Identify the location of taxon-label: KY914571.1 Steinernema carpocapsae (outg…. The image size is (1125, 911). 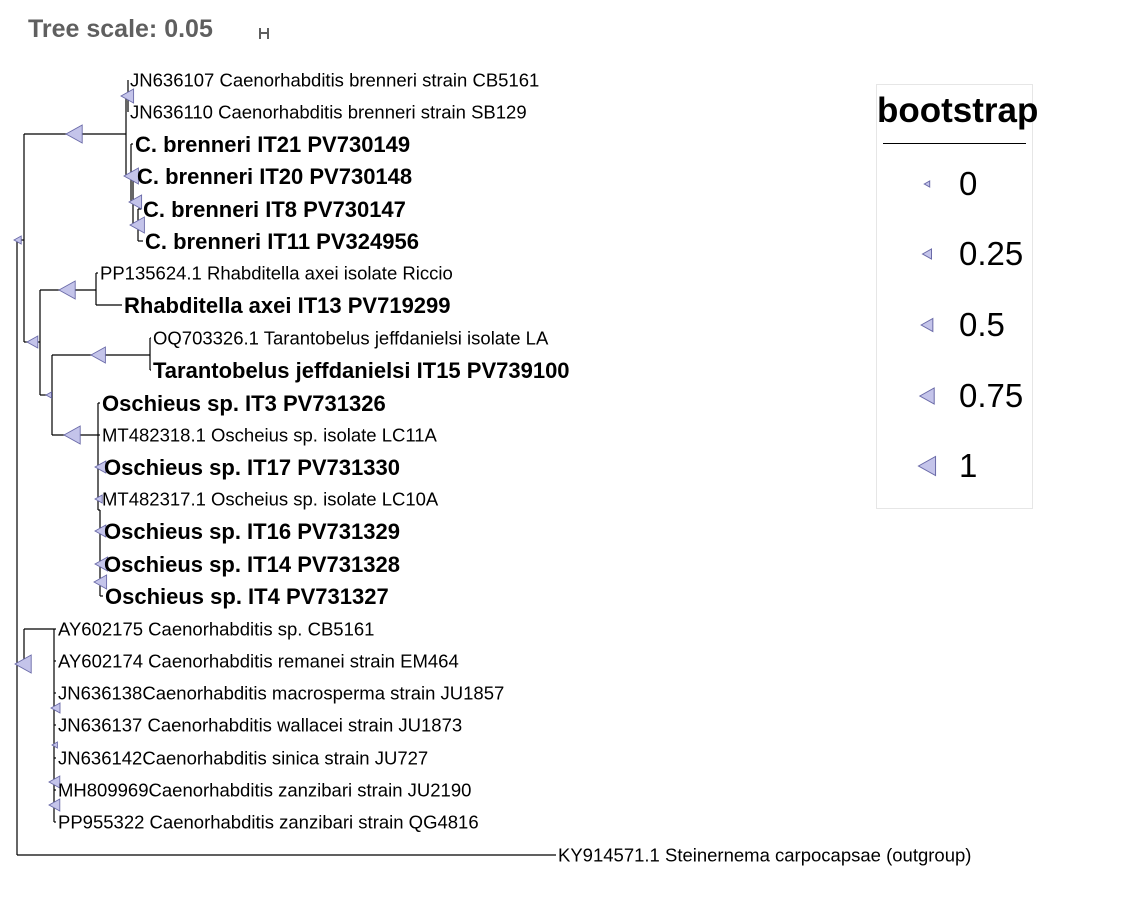
(764, 855).